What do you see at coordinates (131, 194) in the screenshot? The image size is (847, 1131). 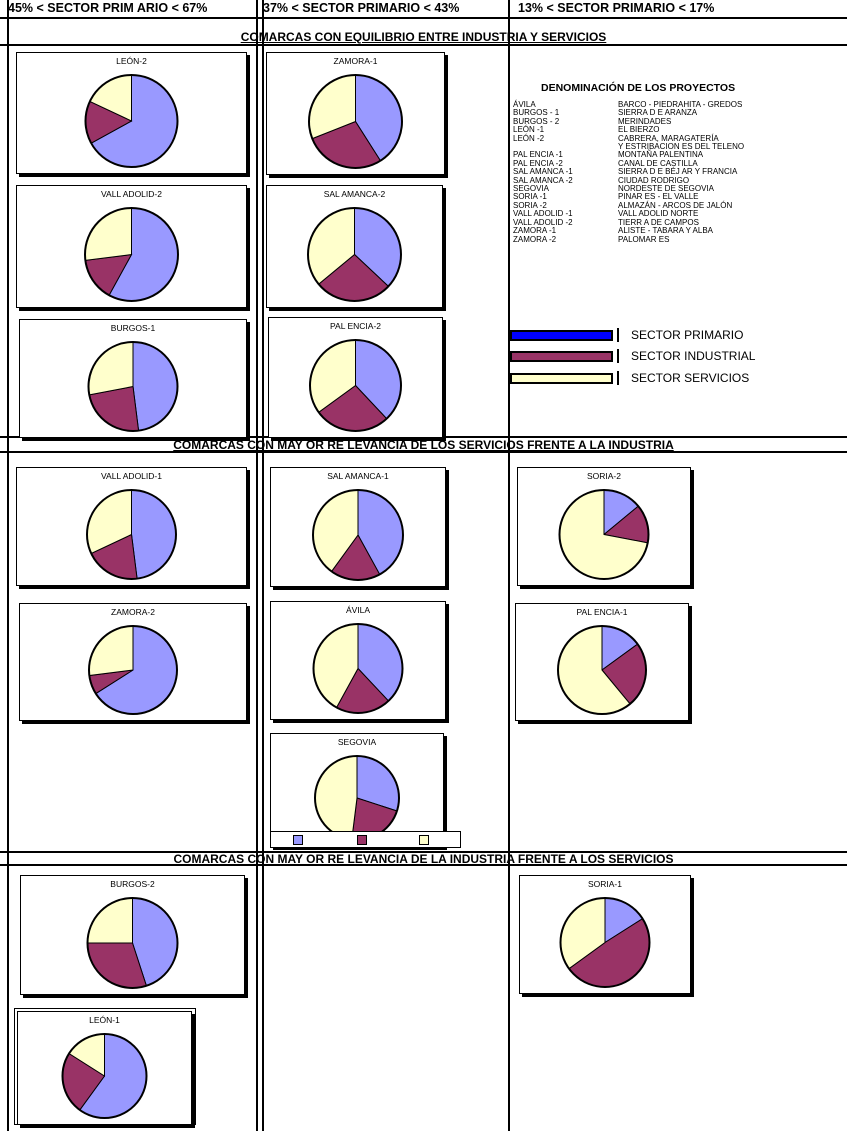 I see `pie-title: VALL ADOLID-2` at bounding box center [131, 194].